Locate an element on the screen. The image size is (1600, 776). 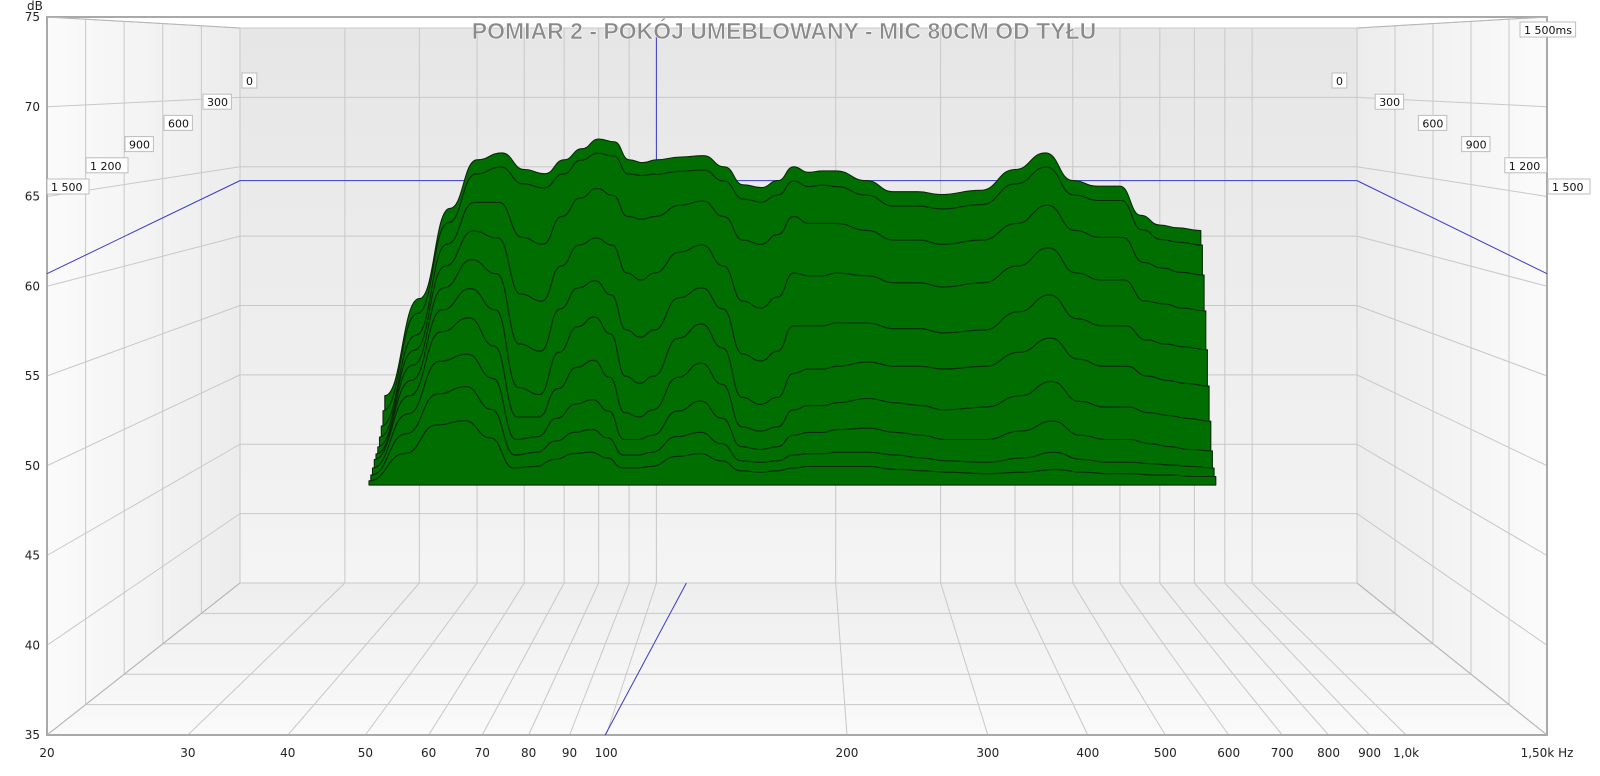
x-tick-label: 20 is located at coordinates (46, 753).